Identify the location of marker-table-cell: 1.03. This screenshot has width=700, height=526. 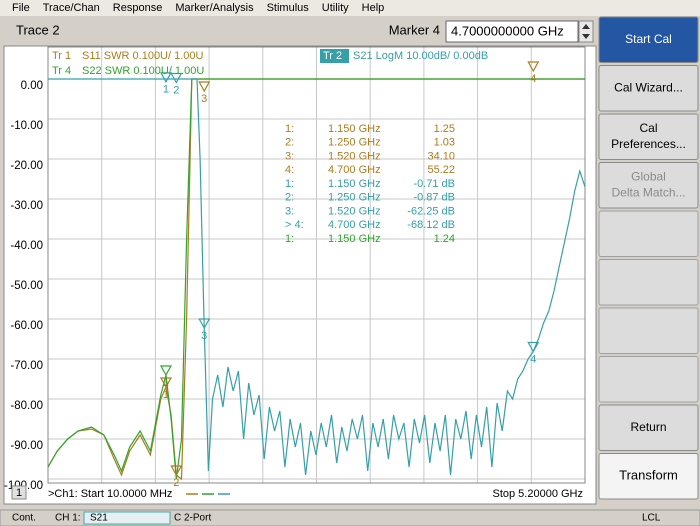
(444, 143).